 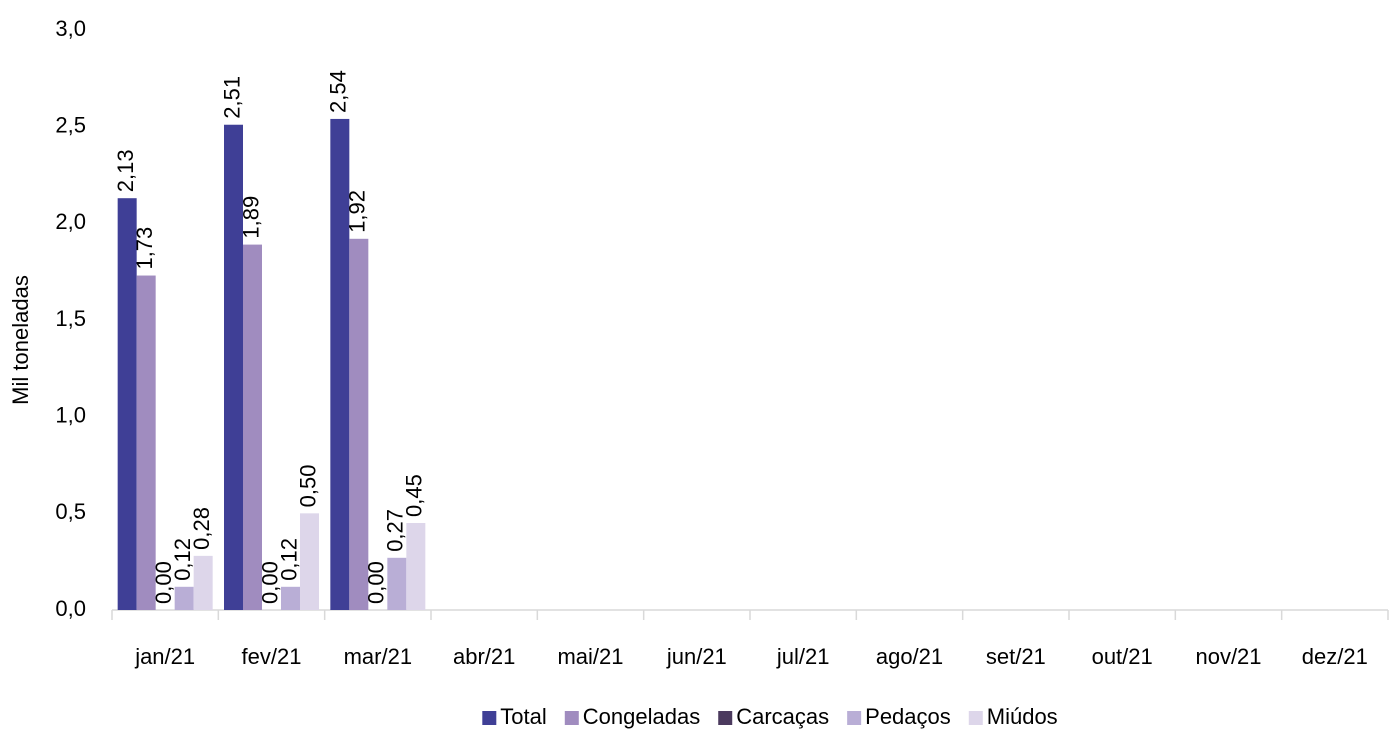 What do you see at coordinates (201, 528) in the screenshot?
I see `data-label: 0,28` at bounding box center [201, 528].